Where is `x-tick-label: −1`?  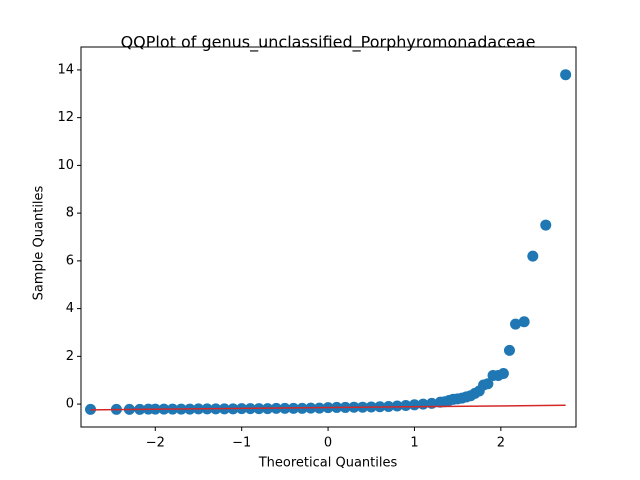
x-tick-label: −1 is located at coordinates (241, 443).